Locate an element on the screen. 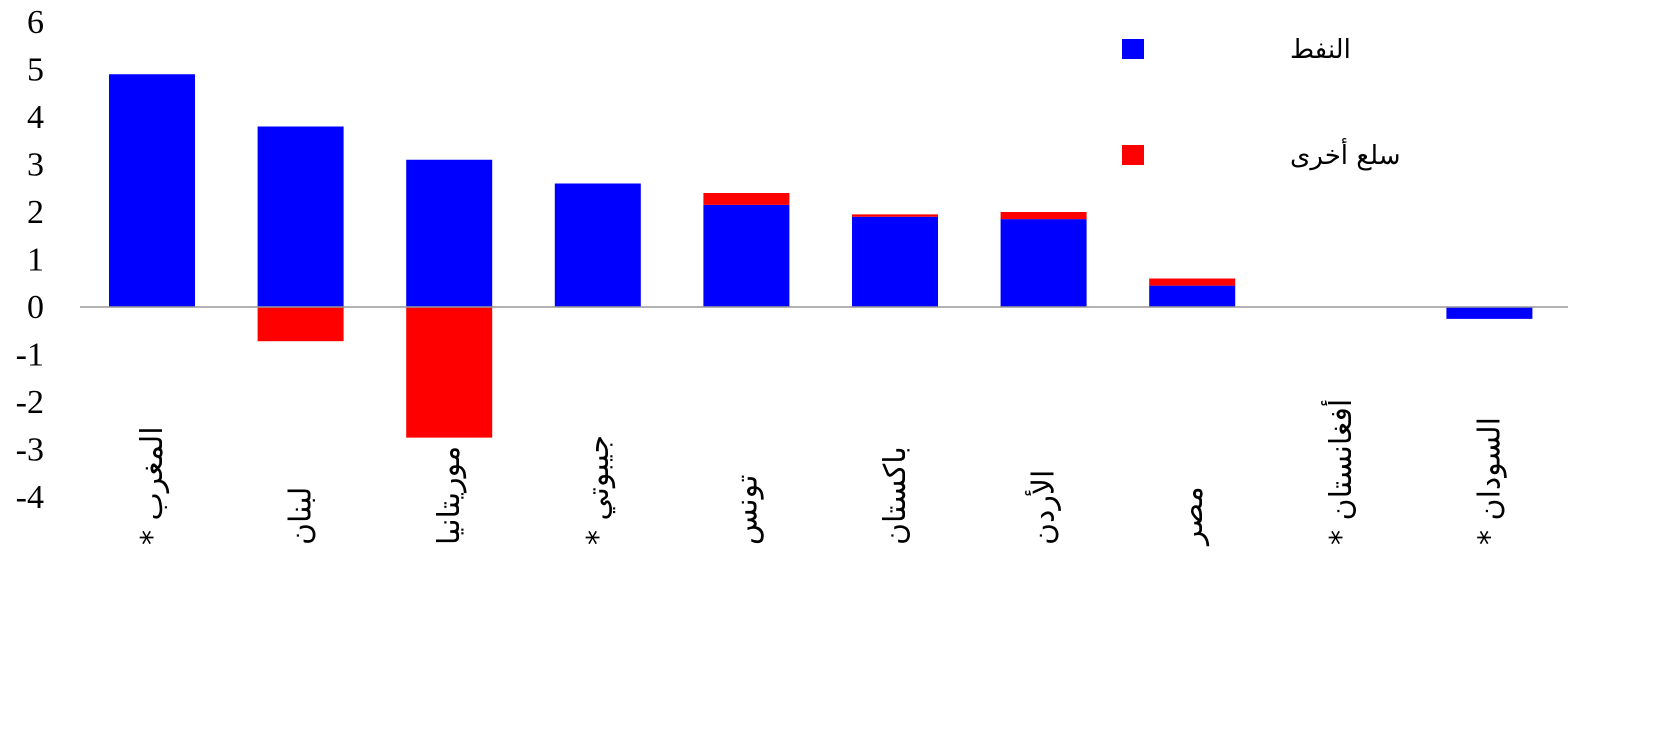 Image resolution: width=1671 pixels, height=752 pixels. legend-label: النفط is located at coordinates (1320, 50).